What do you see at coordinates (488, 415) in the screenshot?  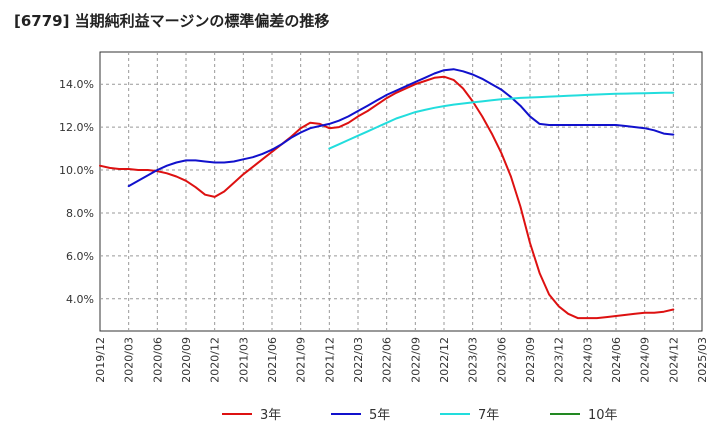 I see `legend-label-2: 7年` at bounding box center [488, 415].